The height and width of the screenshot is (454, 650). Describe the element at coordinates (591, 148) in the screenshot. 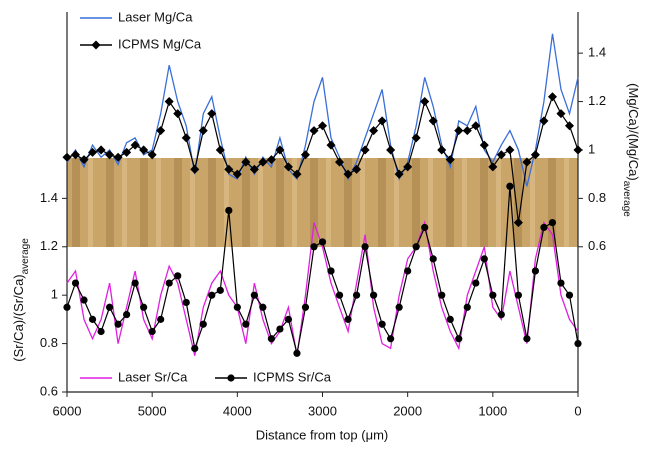

I see `y2-tick-label: 1` at that location.